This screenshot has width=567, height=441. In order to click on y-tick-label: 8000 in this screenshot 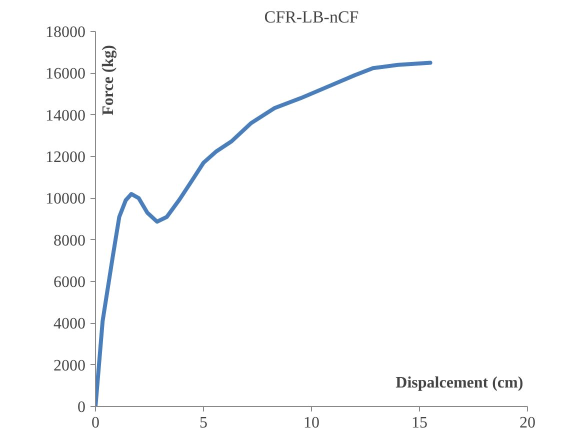, I will do `click(70, 241)`.